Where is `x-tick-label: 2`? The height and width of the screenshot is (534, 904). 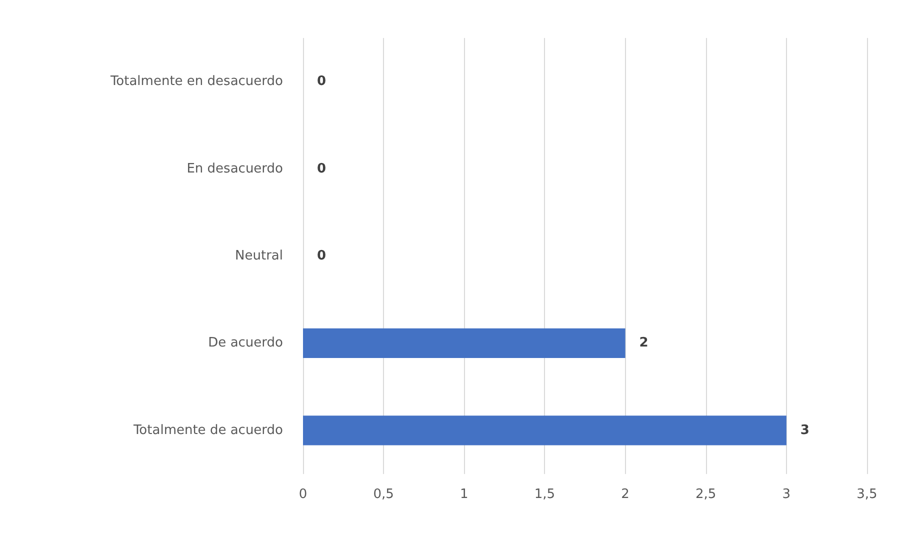
x-tick-label: 2 is located at coordinates (625, 494).